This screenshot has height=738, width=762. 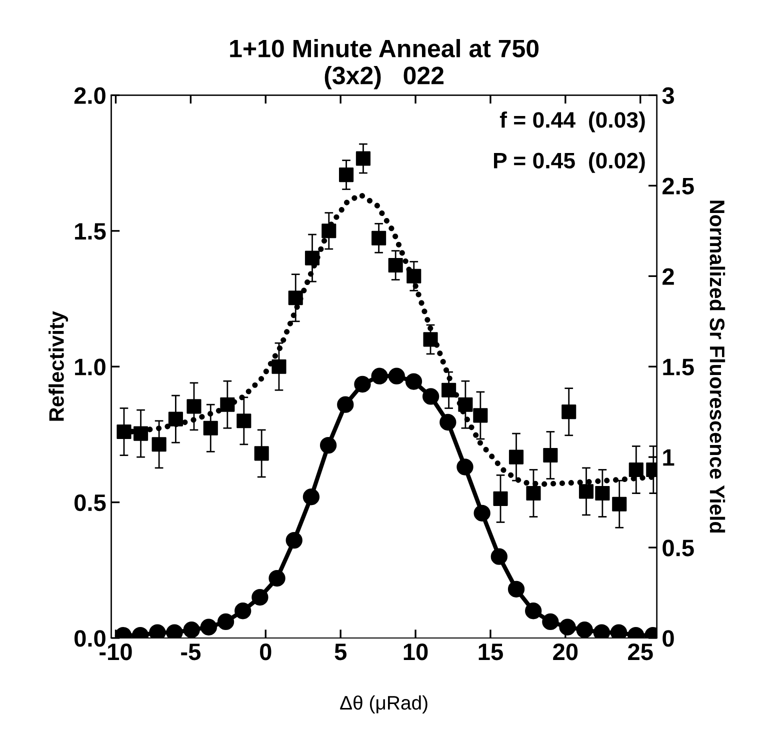 What do you see at coordinates (640, 651) in the screenshot?
I see `x-tick-label: 25` at bounding box center [640, 651].